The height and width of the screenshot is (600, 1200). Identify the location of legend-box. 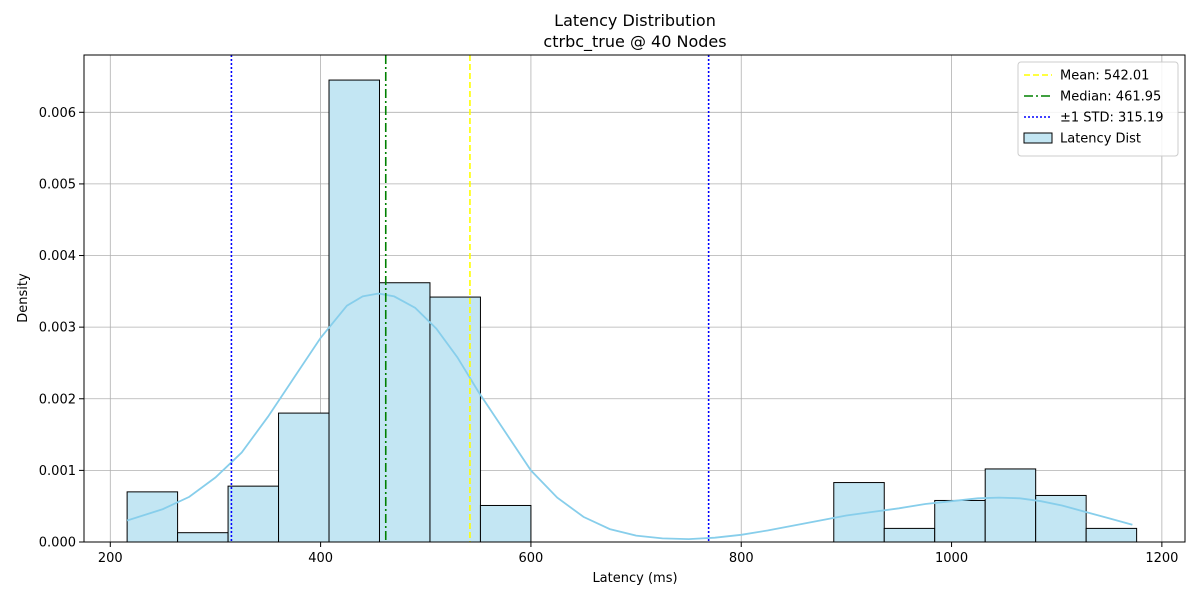
(1098, 109).